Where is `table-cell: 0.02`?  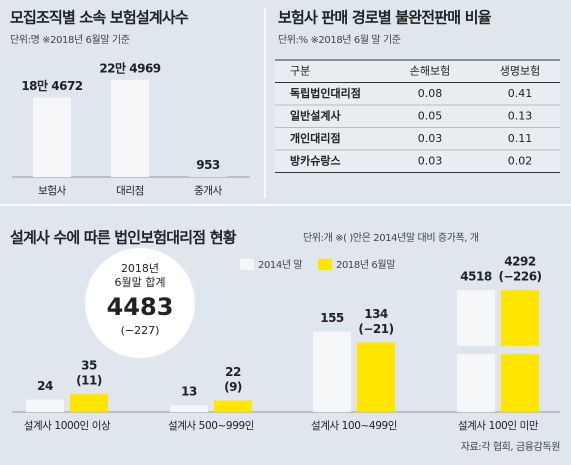
table-cell: 0.02 is located at coordinates (520, 160).